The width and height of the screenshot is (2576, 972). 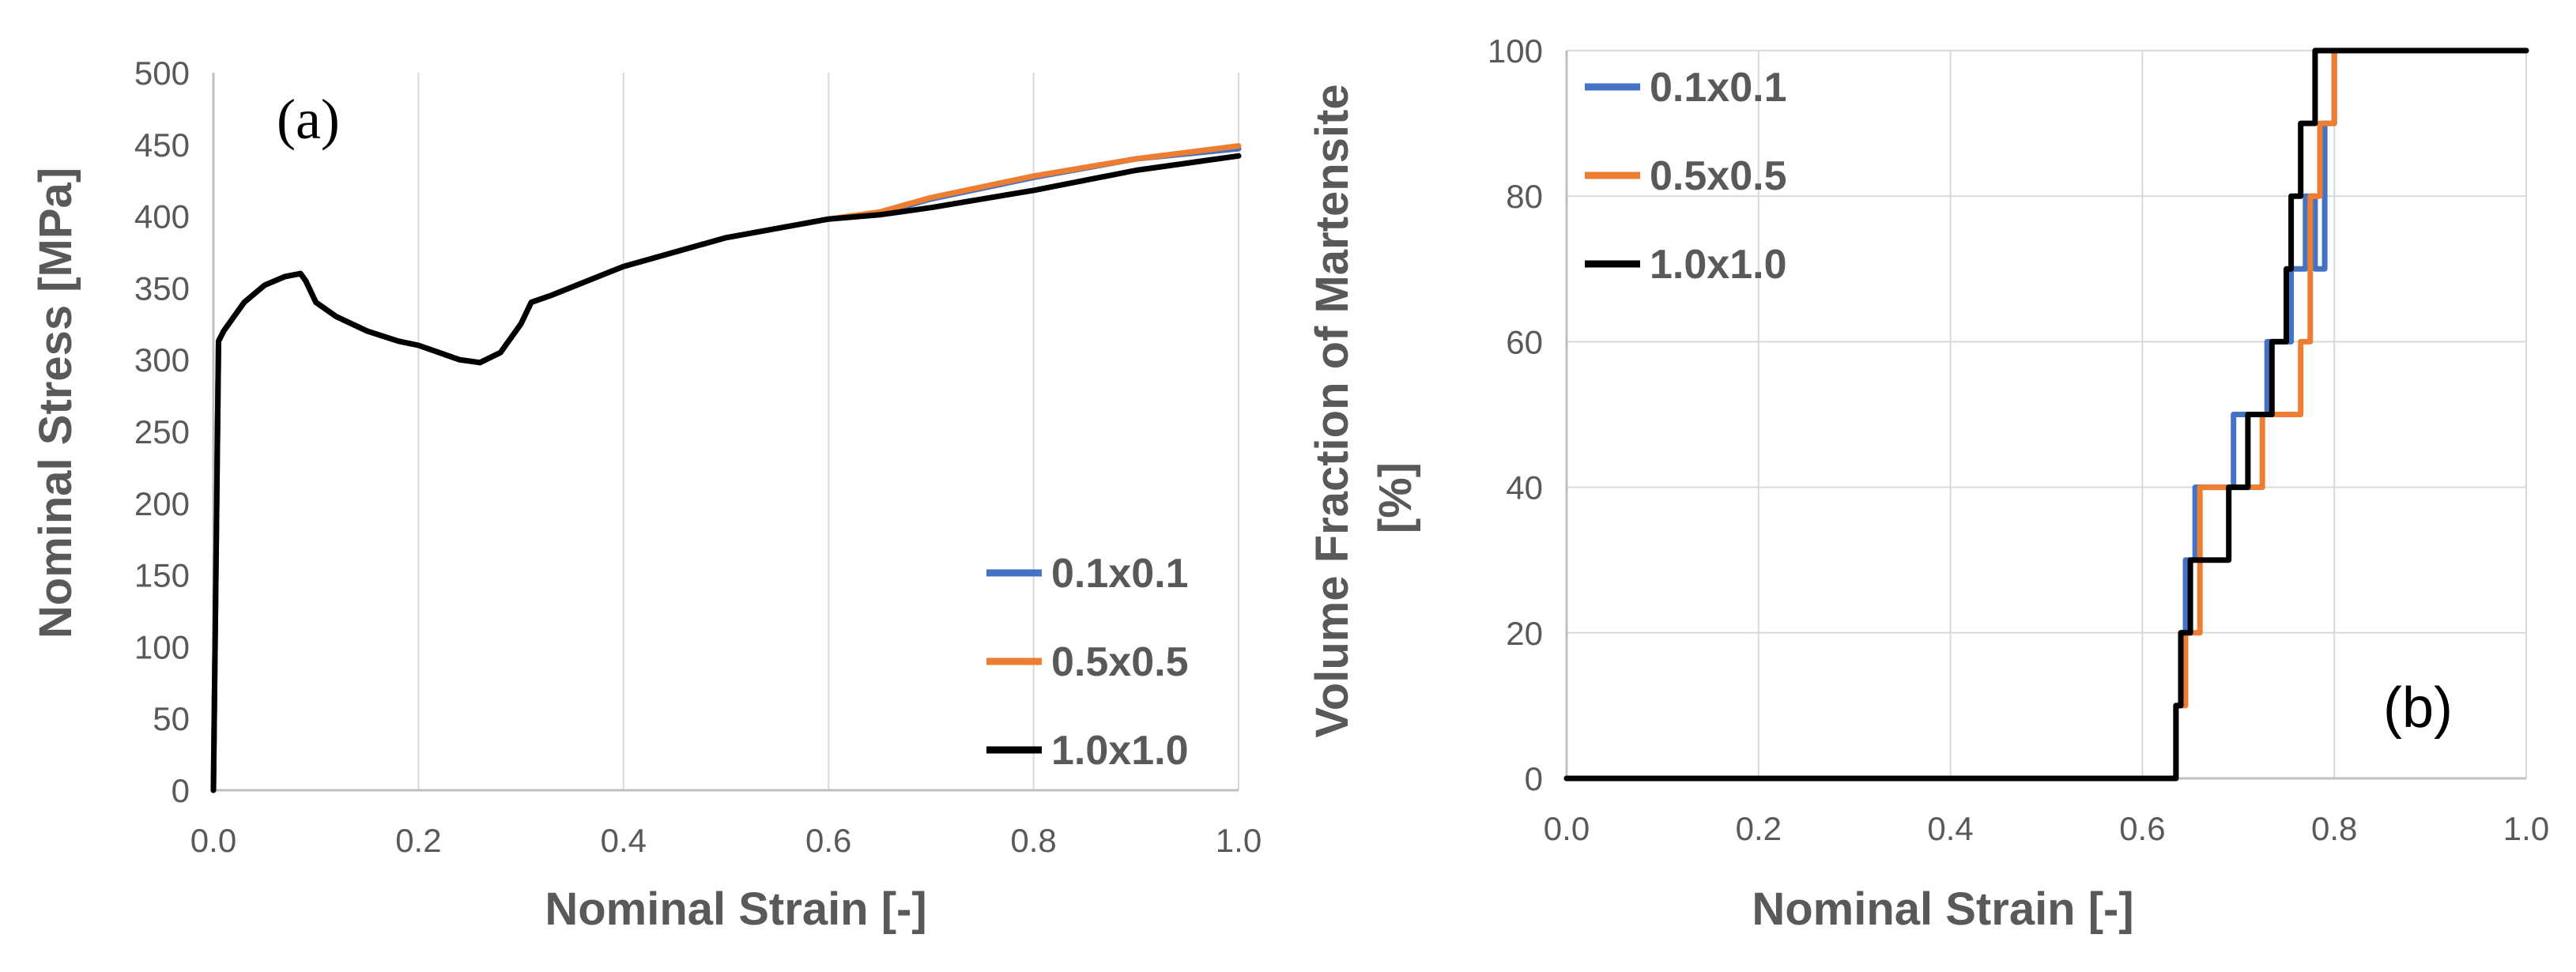 What do you see at coordinates (1033, 841) in the screenshot?
I see `panel-a-x-tick-label: 0.8` at bounding box center [1033, 841].